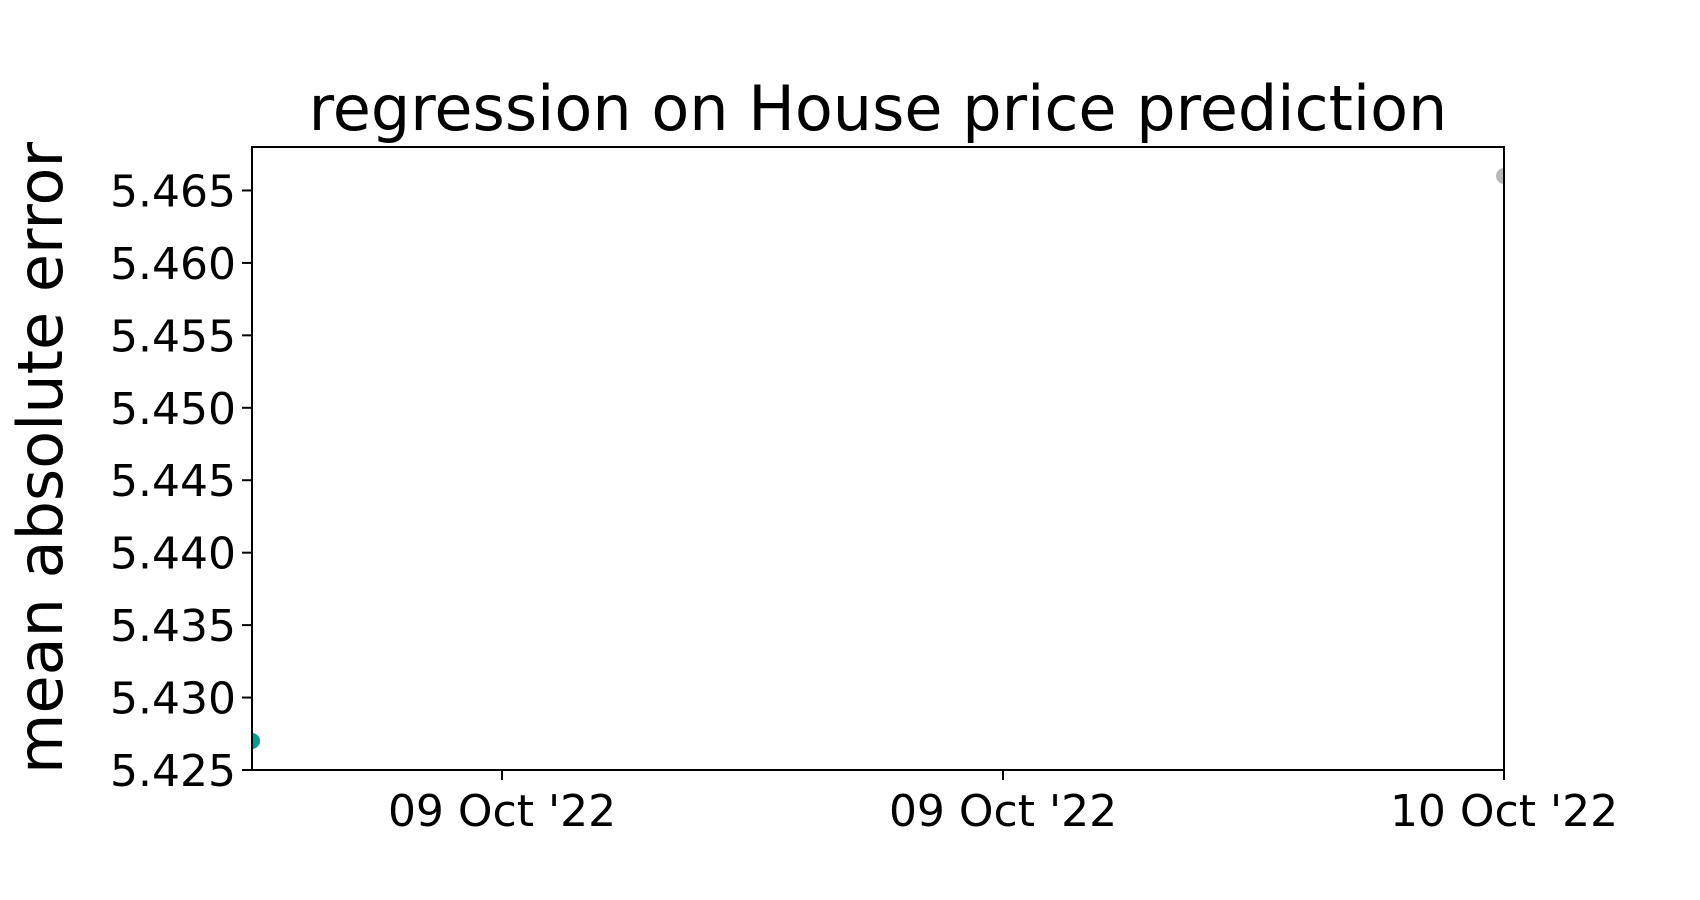  I want to click on y-tick-label: 5.450, so click(173, 409).